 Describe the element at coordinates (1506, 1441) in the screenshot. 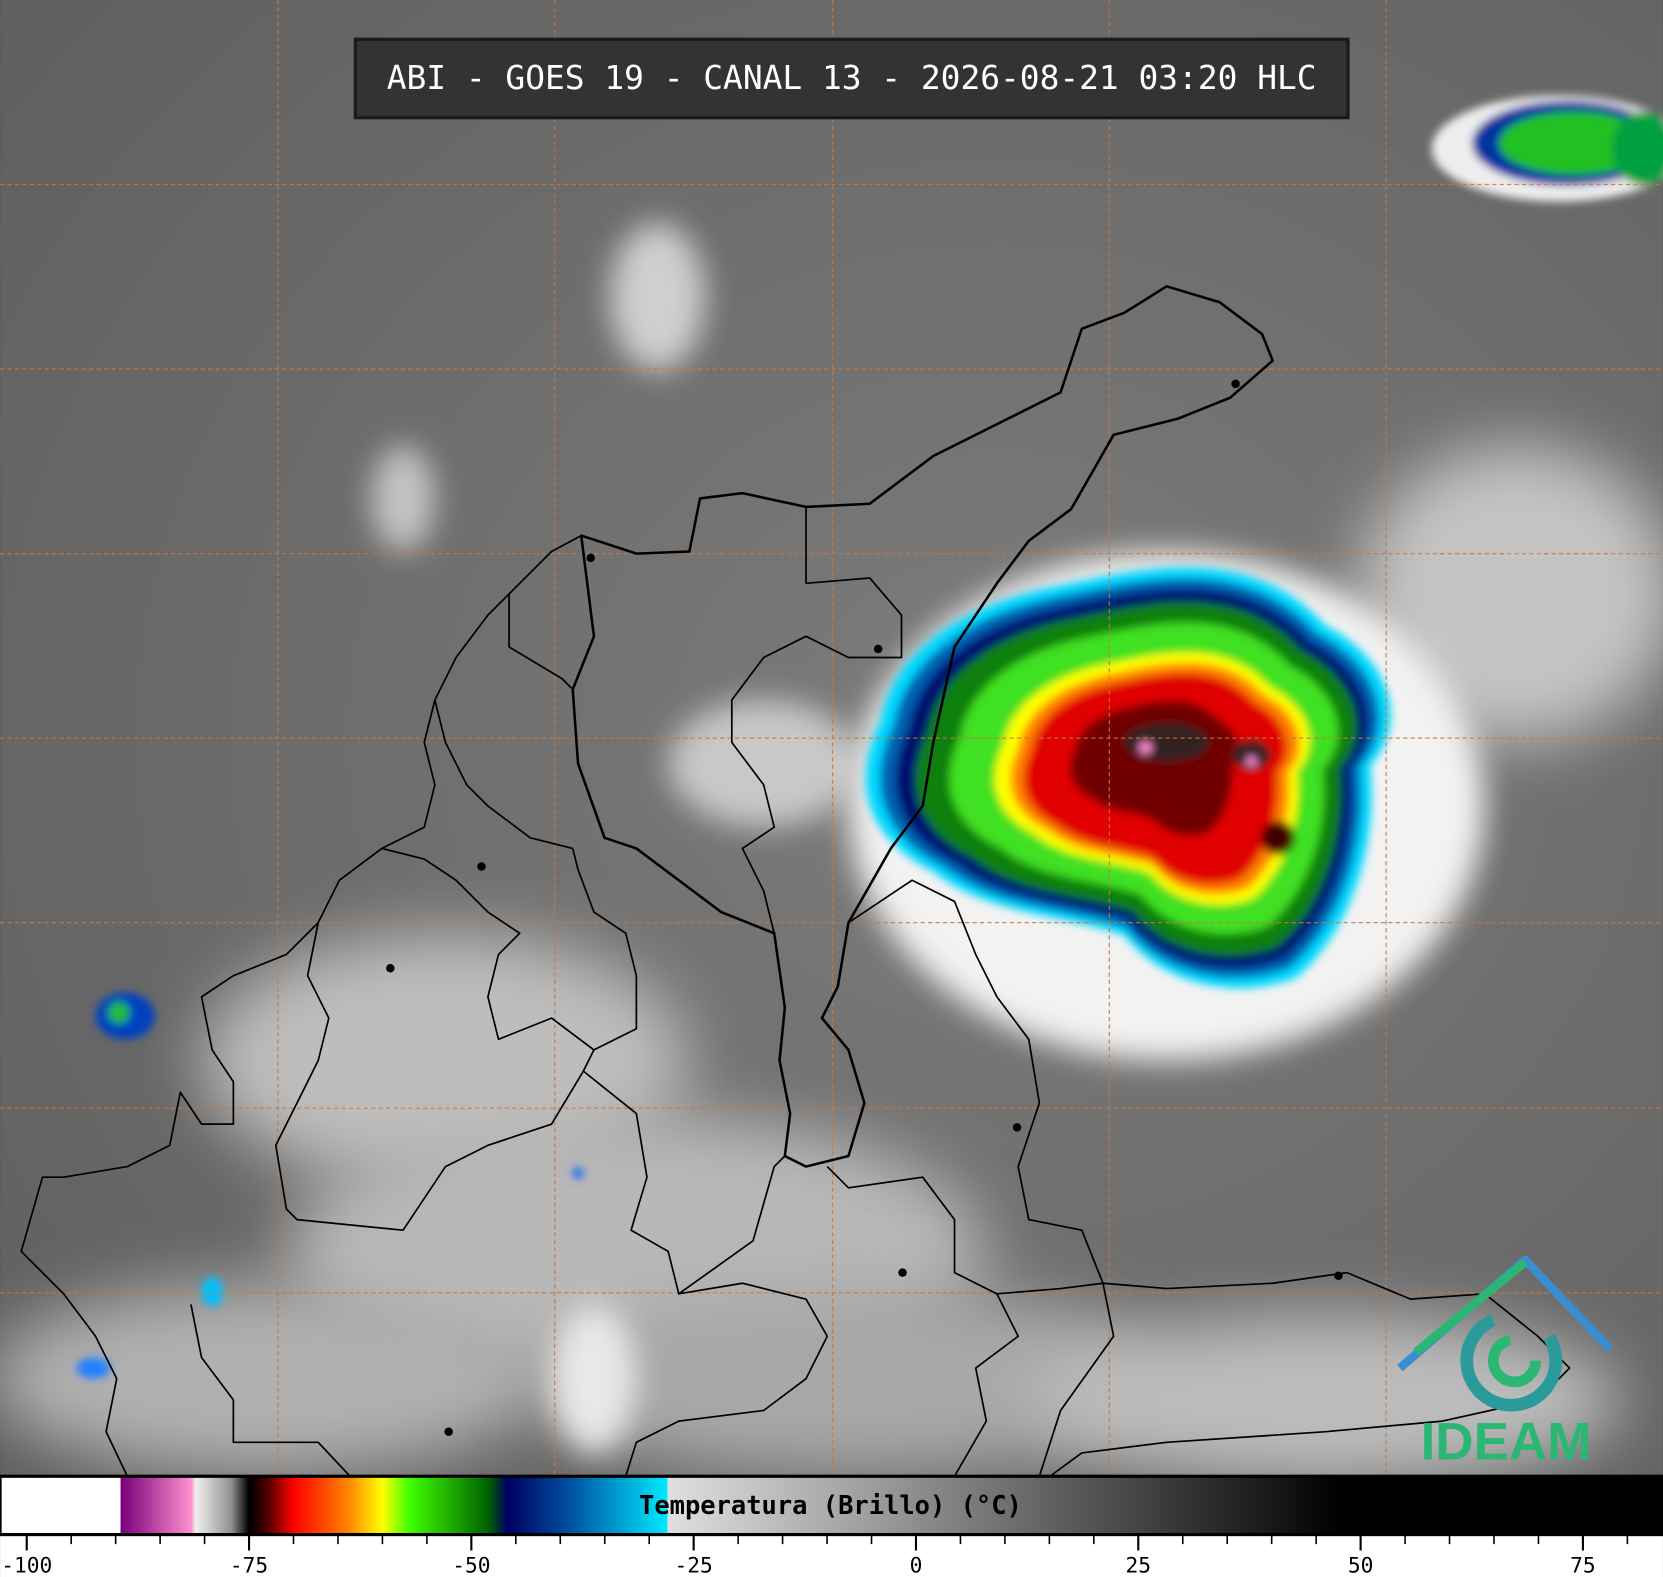

I see `logo-text: IDEAM` at that location.